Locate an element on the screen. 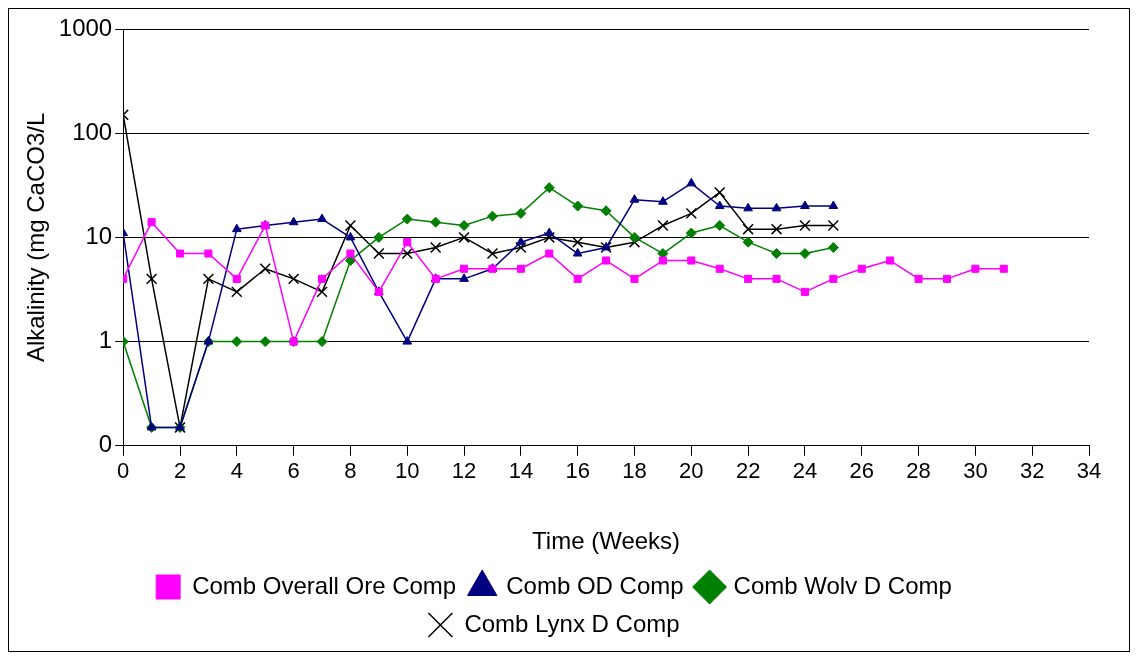 This screenshot has width=1138, height=660. x-tick-label: 0 is located at coordinates (123, 471).